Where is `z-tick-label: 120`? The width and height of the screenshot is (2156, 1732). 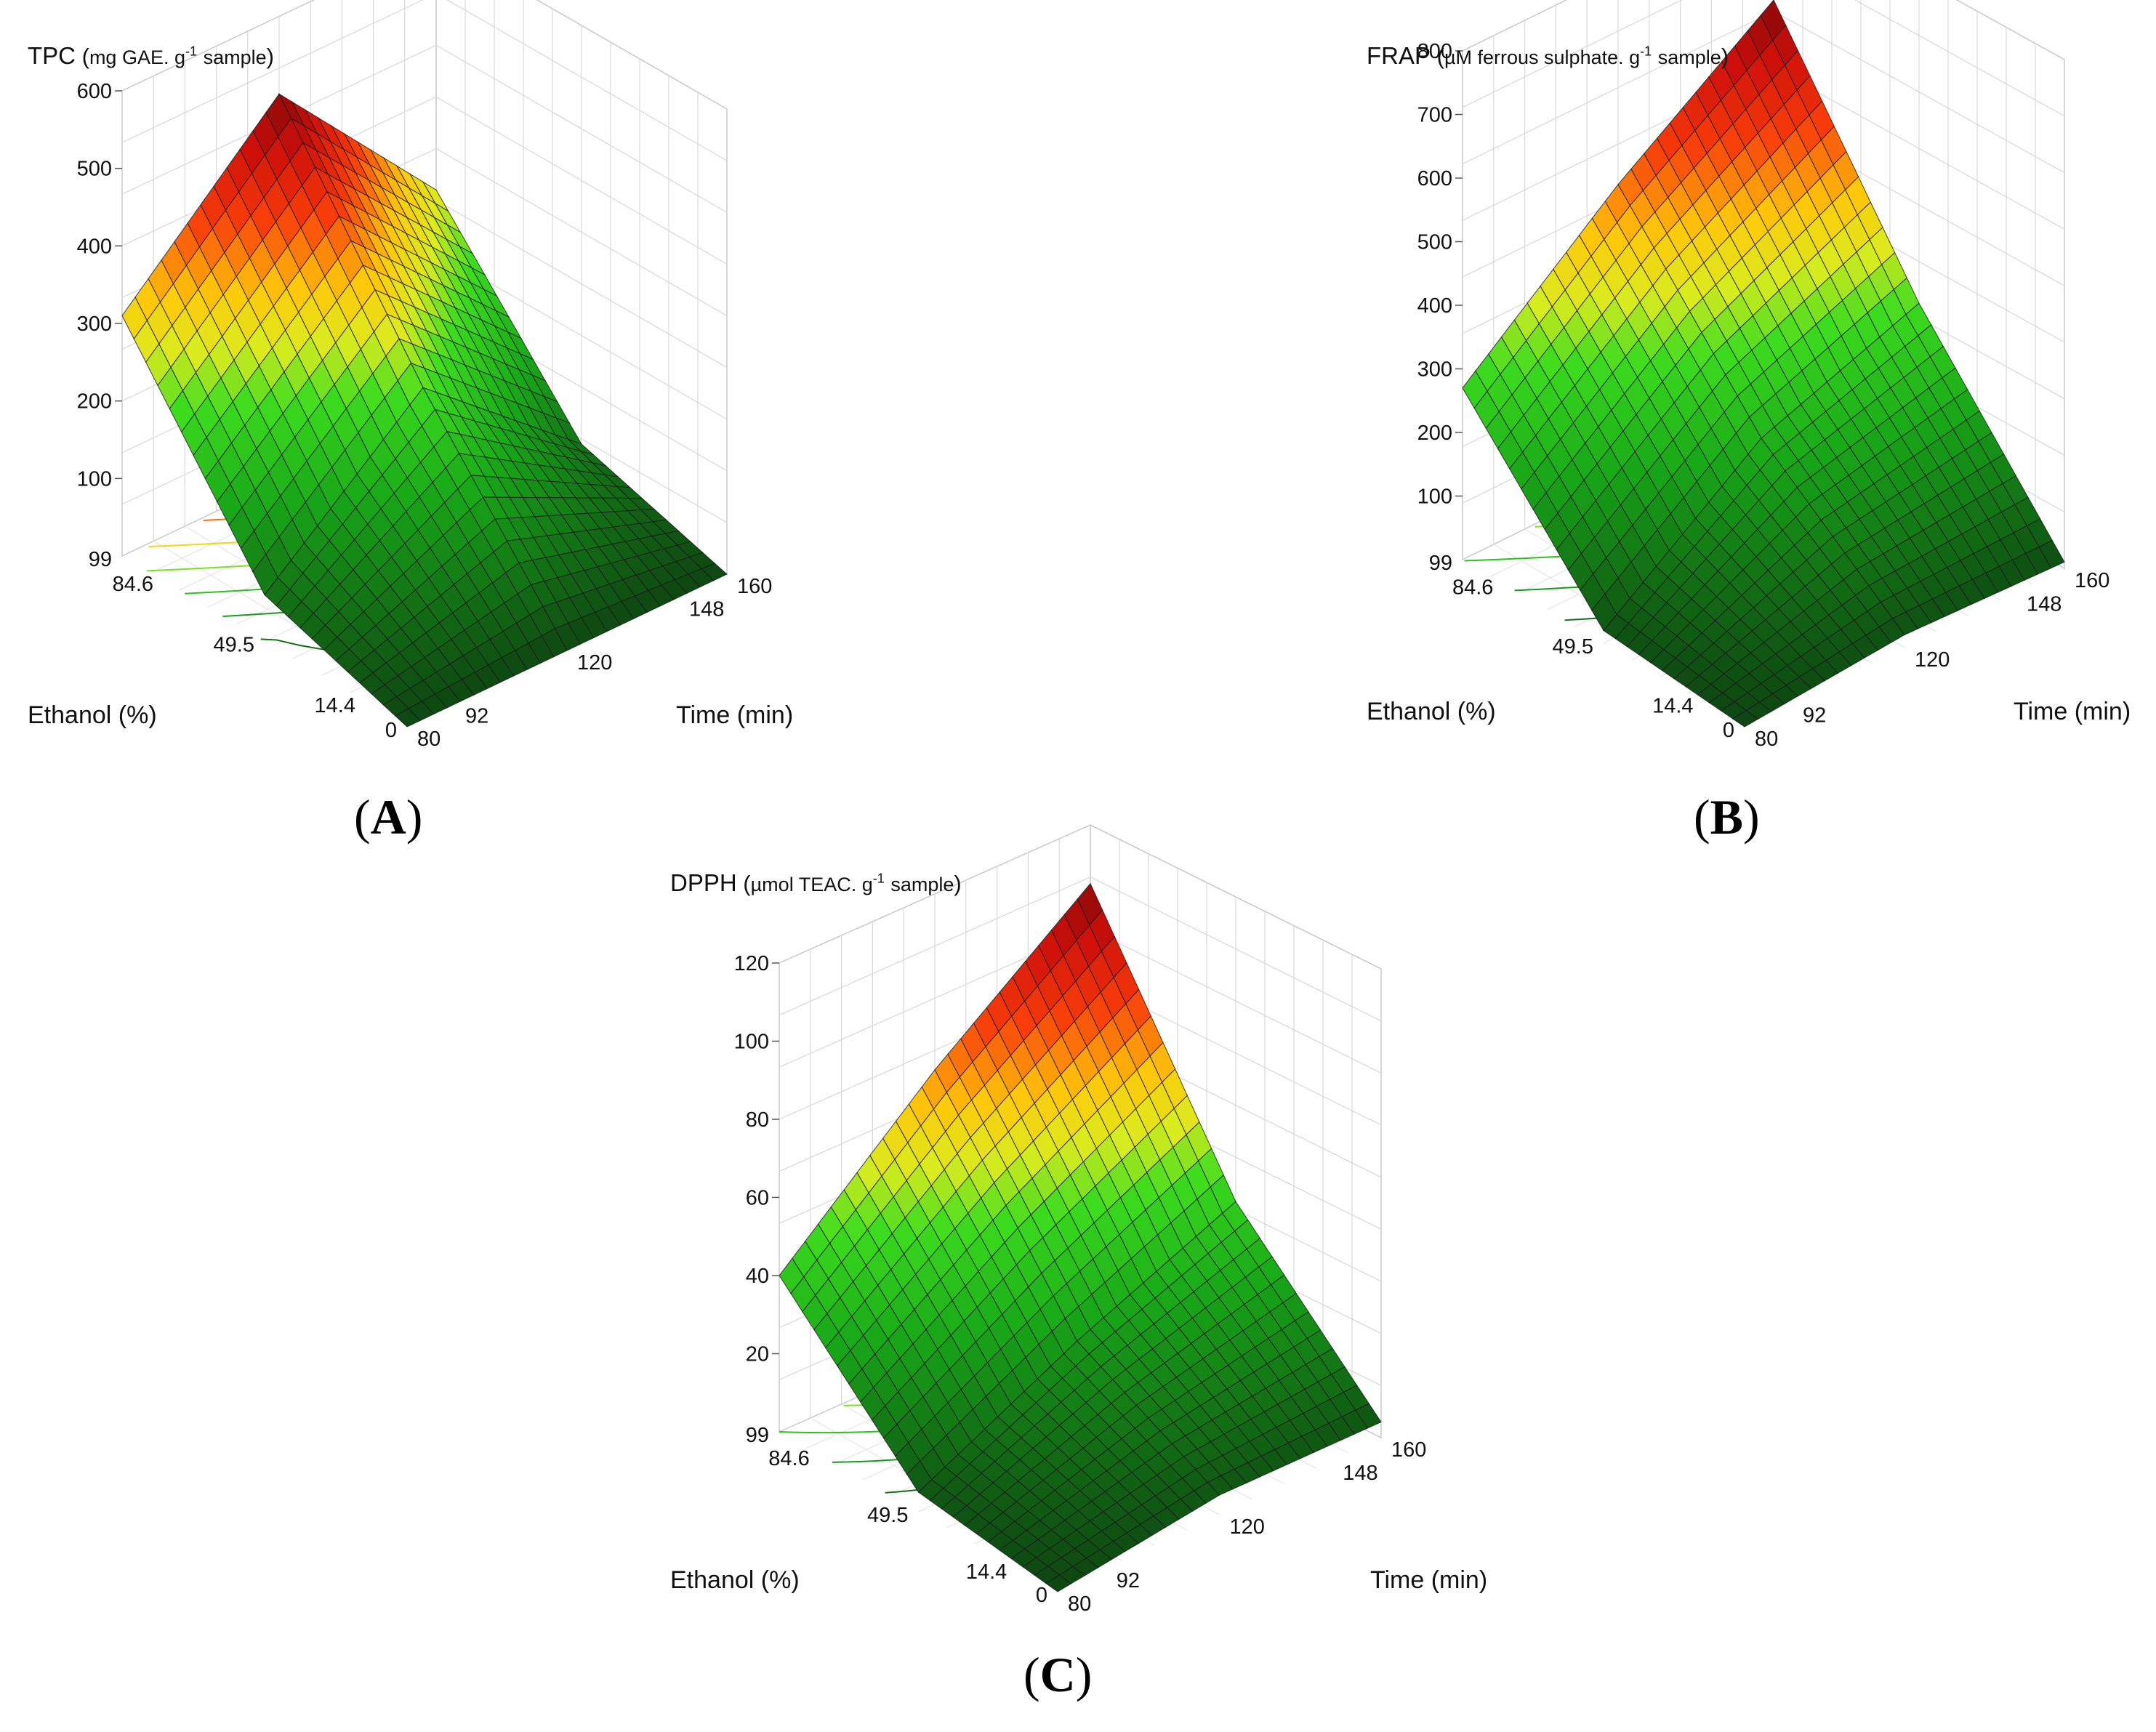 z-tick-label: 120 is located at coordinates (751, 963).